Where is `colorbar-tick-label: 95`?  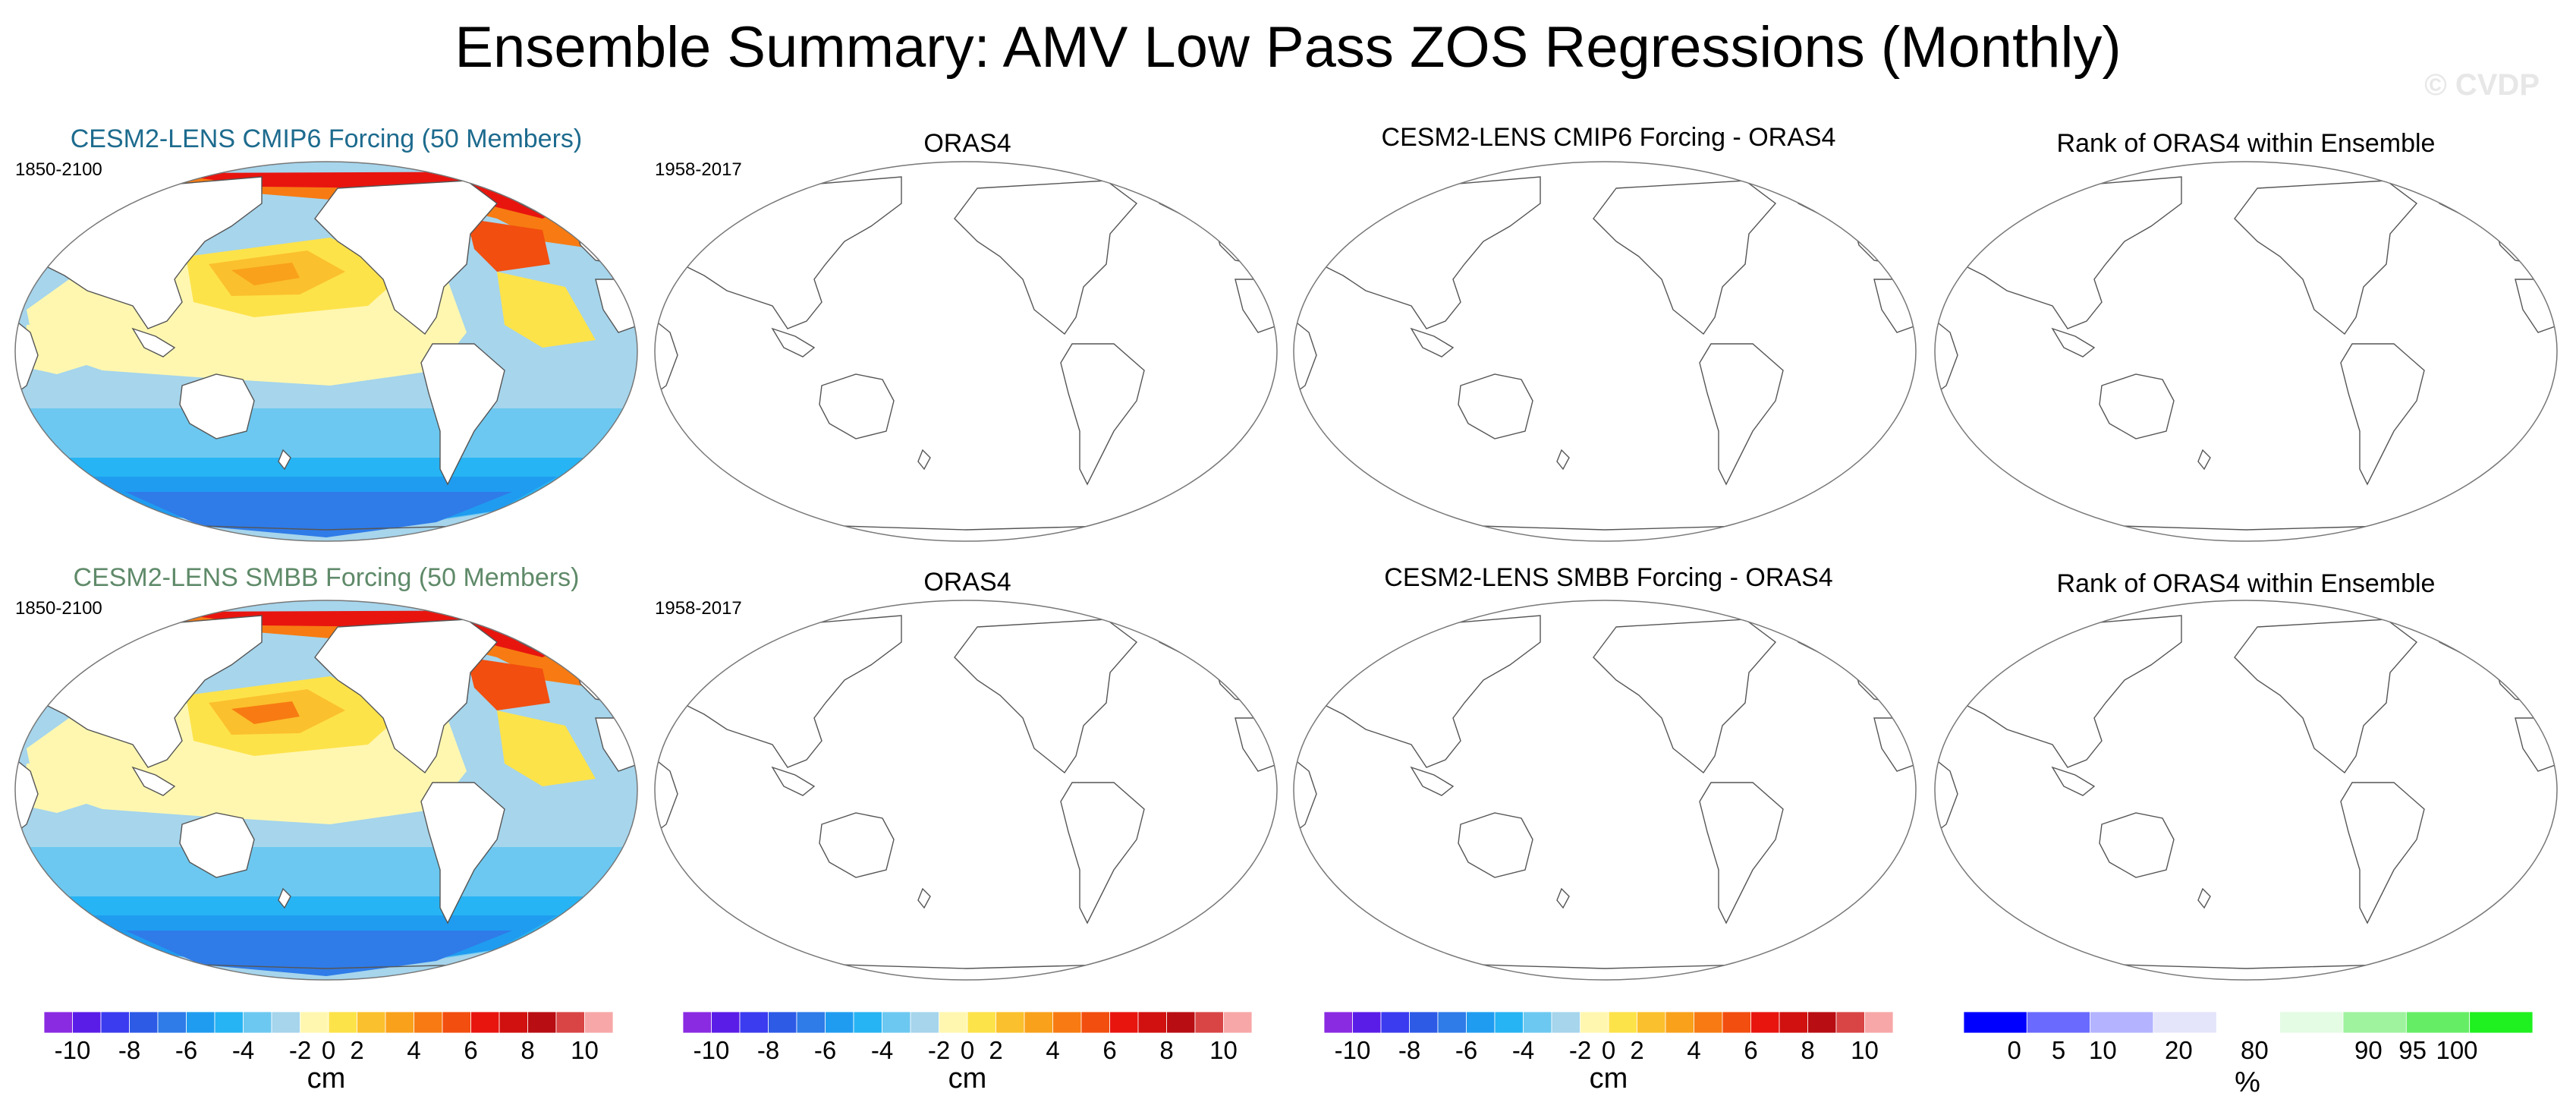 colorbar-tick-label: 95 is located at coordinates (2412, 1050).